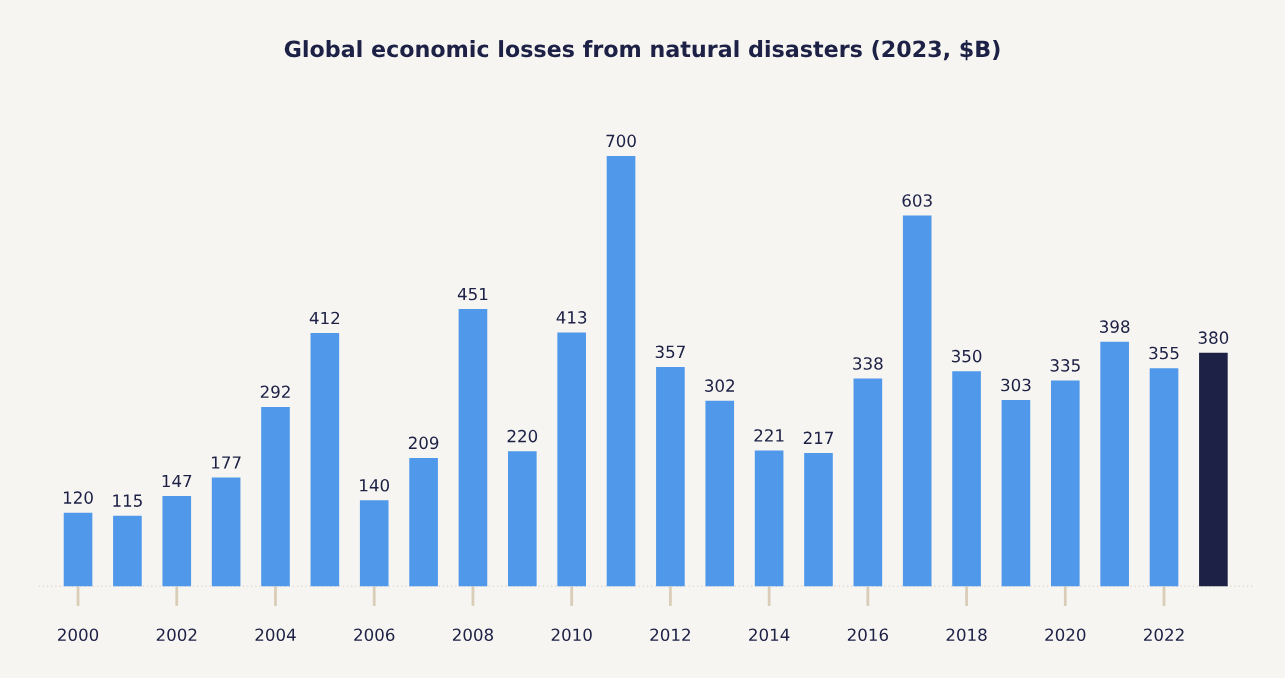 The width and height of the screenshot is (1285, 678). Describe the element at coordinates (868, 363) in the screenshot. I see `data-label: 338` at that location.